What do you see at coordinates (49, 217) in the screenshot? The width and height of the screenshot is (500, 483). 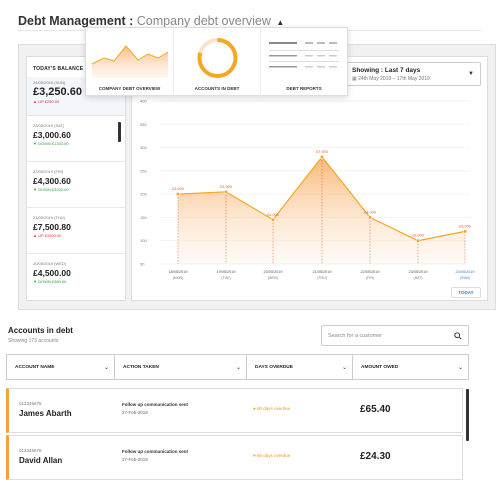 I see `balance-date: 21/05/2019 (THU)` at bounding box center [49, 217].